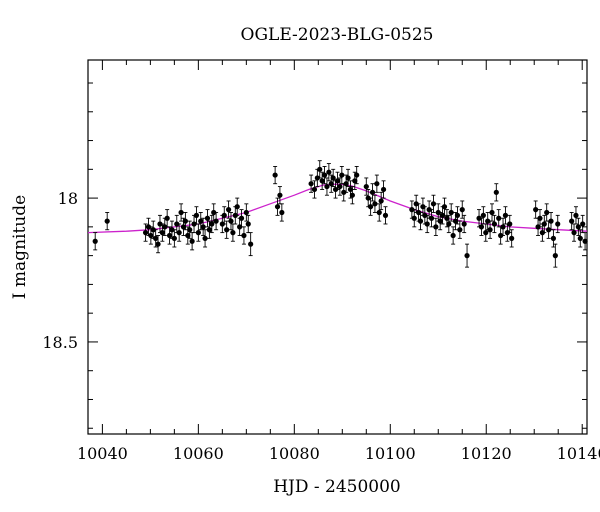 The width and height of the screenshot is (600, 512). Describe the element at coordinates (20, 247) in the screenshot. I see `y-axis-label: I magnitude` at that location.